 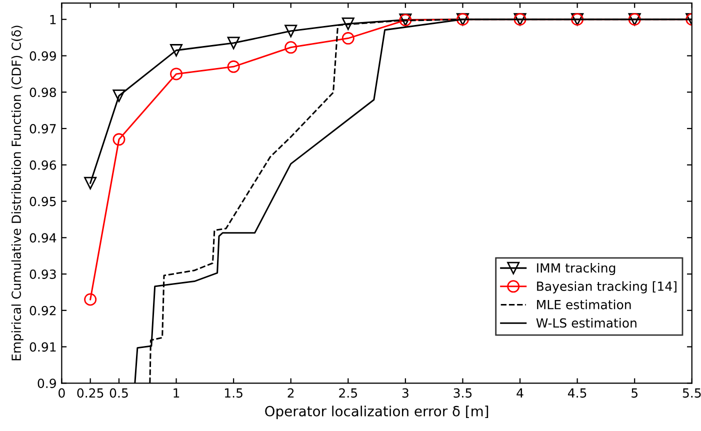 What do you see at coordinates (177, 393) in the screenshot?
I see `x-tick-label: 1` at bounding box center [177, 393].